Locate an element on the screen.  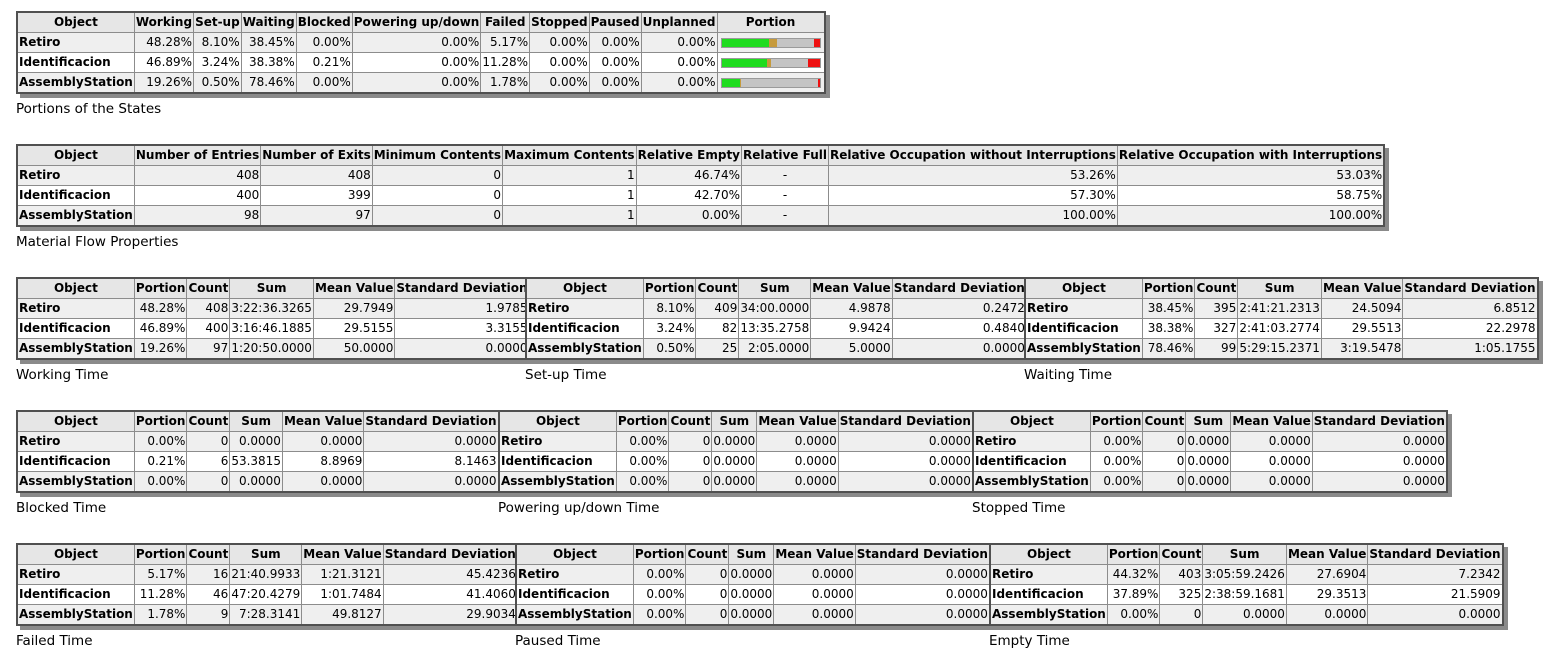
failed-time-caption: Failed Time is located at coordinates (54, 641).